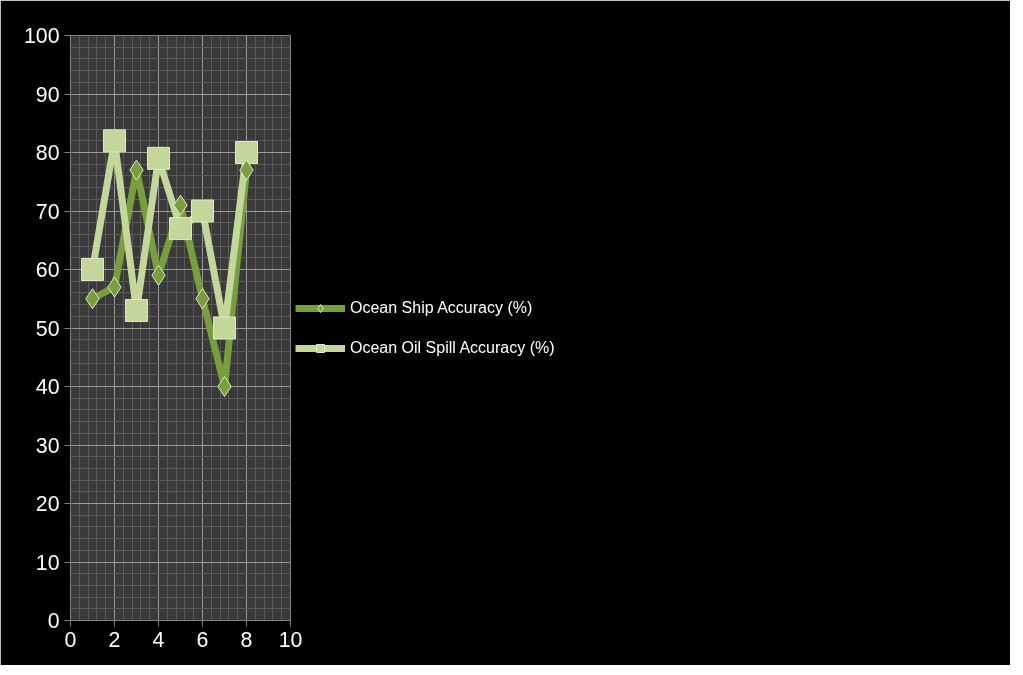 Image resolution: width=1023 pixels, height=675 pixels. What do you see at coordinates (452, 347) in the screenshot?
I see `legend-label: Ocean Oil Spill Accuracy (%)` at bounding box center [452, 347].